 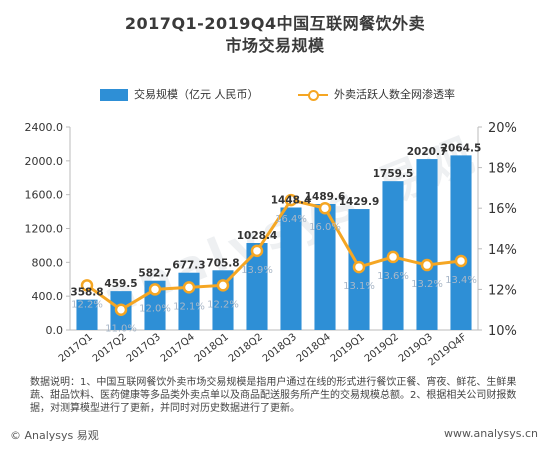 I want to click on y-left-tick-label: 2000.0, so click(x=44, y=161).